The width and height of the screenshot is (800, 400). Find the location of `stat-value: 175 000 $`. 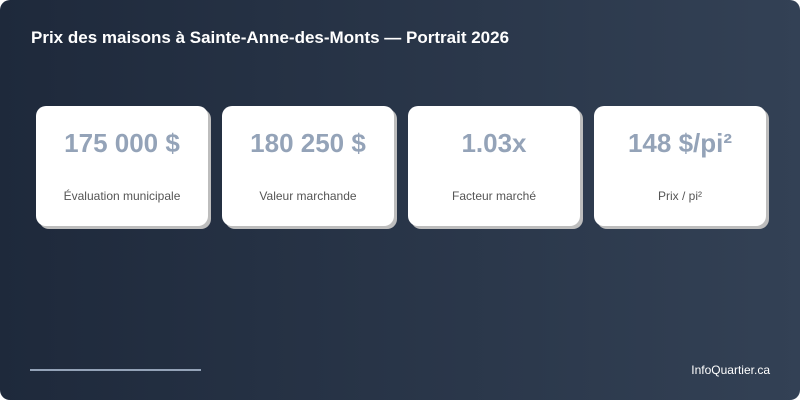

stat-value: 175 000 $ is located at coordinates (122, 143).